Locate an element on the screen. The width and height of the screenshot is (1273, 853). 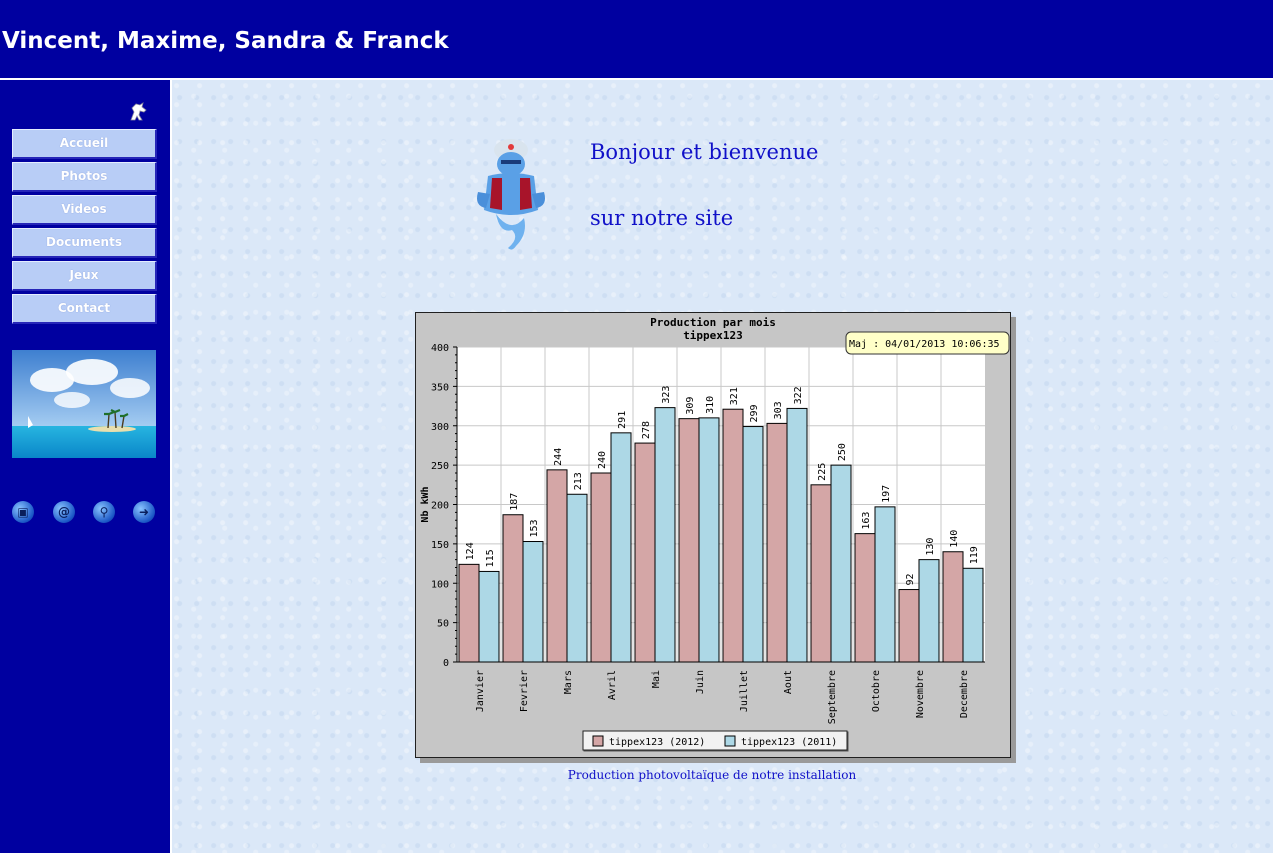
y-tick-label: 200 is located at coordinates (440, 506).